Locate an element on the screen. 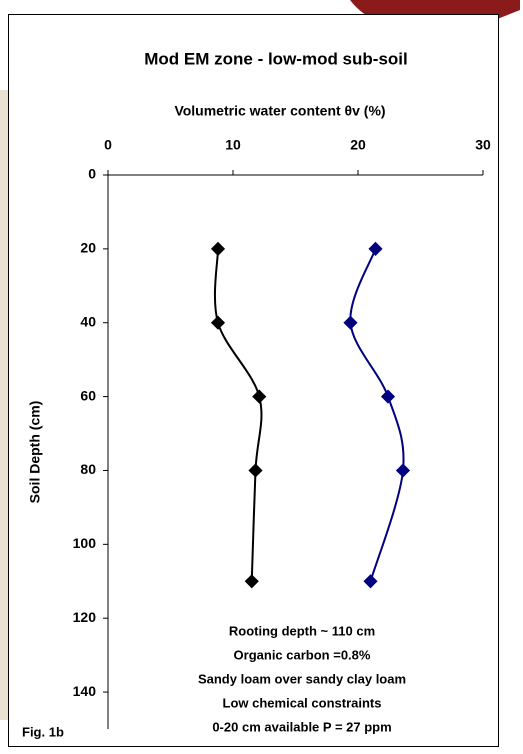  annotation: Sandy loam over sandy clay loam is located at coordinates (302, 678).